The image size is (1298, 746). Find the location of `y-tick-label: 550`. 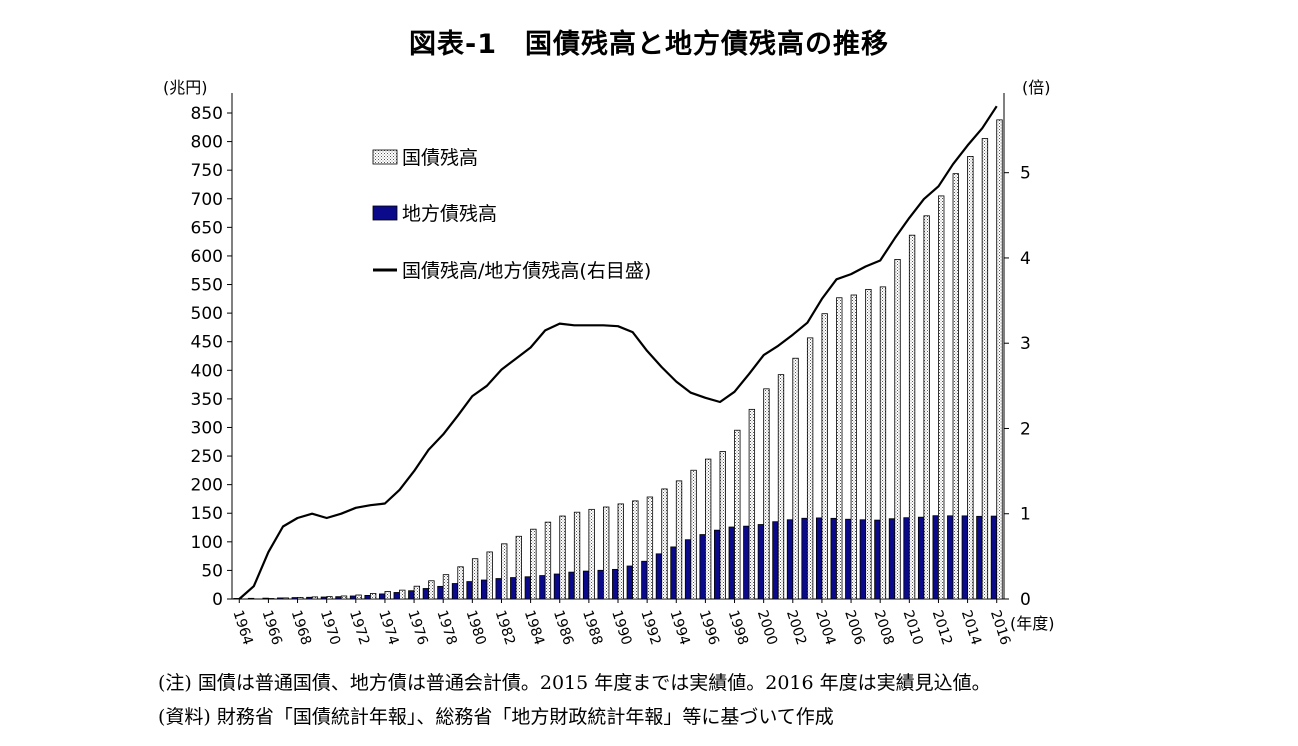

y-tick-label: 550 is located at coordinates (207, 286).